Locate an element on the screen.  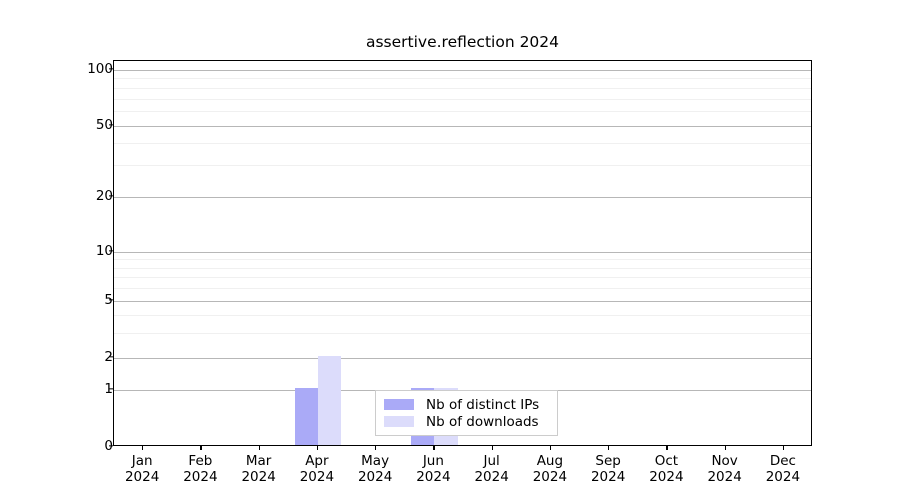
chart-legend: Nb of distinct IPs Nb of downloads is located at coordinates (466, 413).